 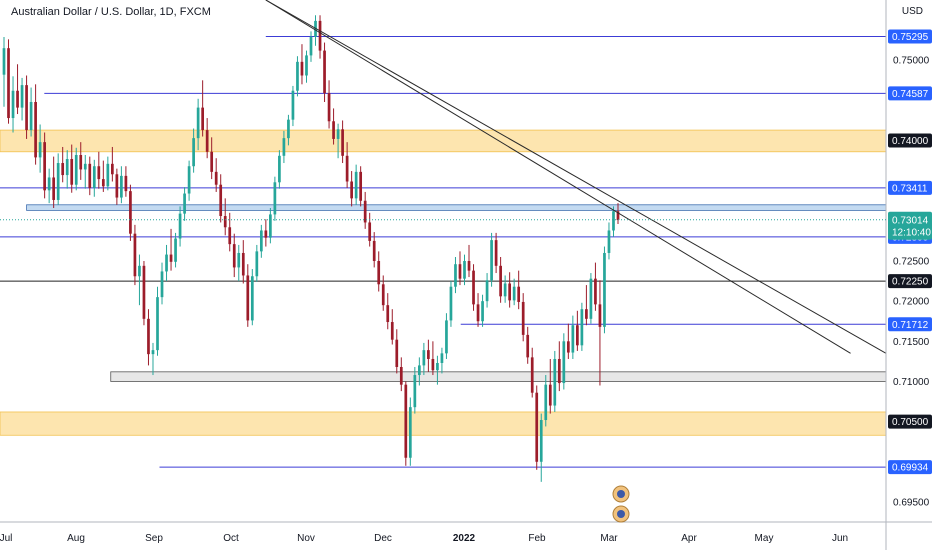 What do you see at coordinates (689, 538) in the screenshot?
I see `x-tick-label: Apr` at bounding box center [689, 538].